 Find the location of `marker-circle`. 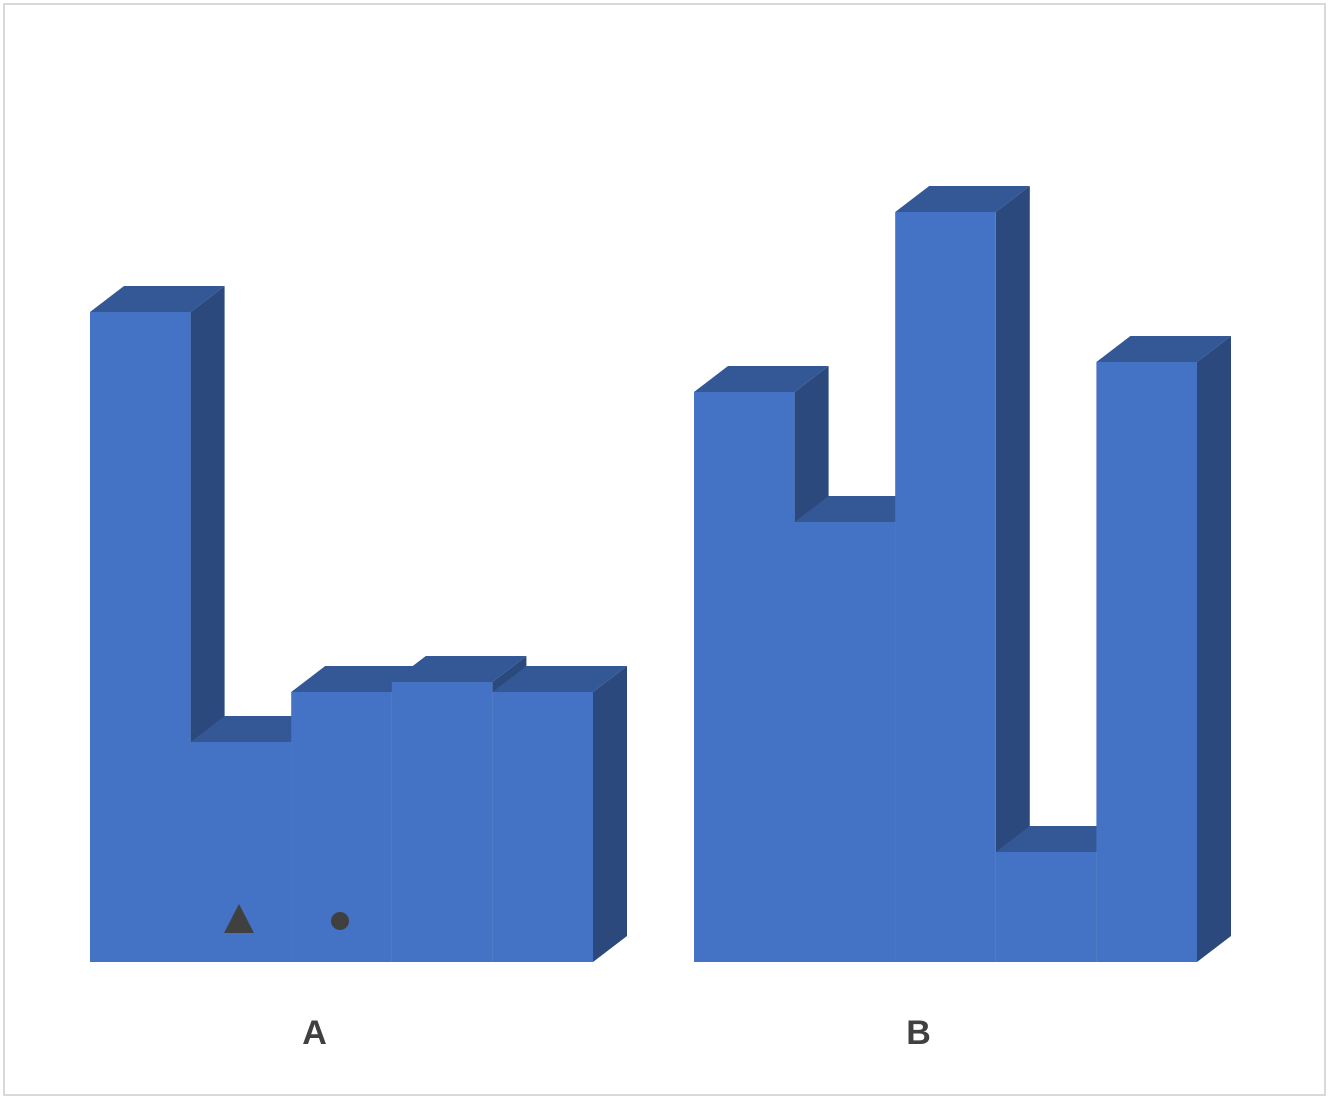

marker-circle is located at coordinates (340, 921).